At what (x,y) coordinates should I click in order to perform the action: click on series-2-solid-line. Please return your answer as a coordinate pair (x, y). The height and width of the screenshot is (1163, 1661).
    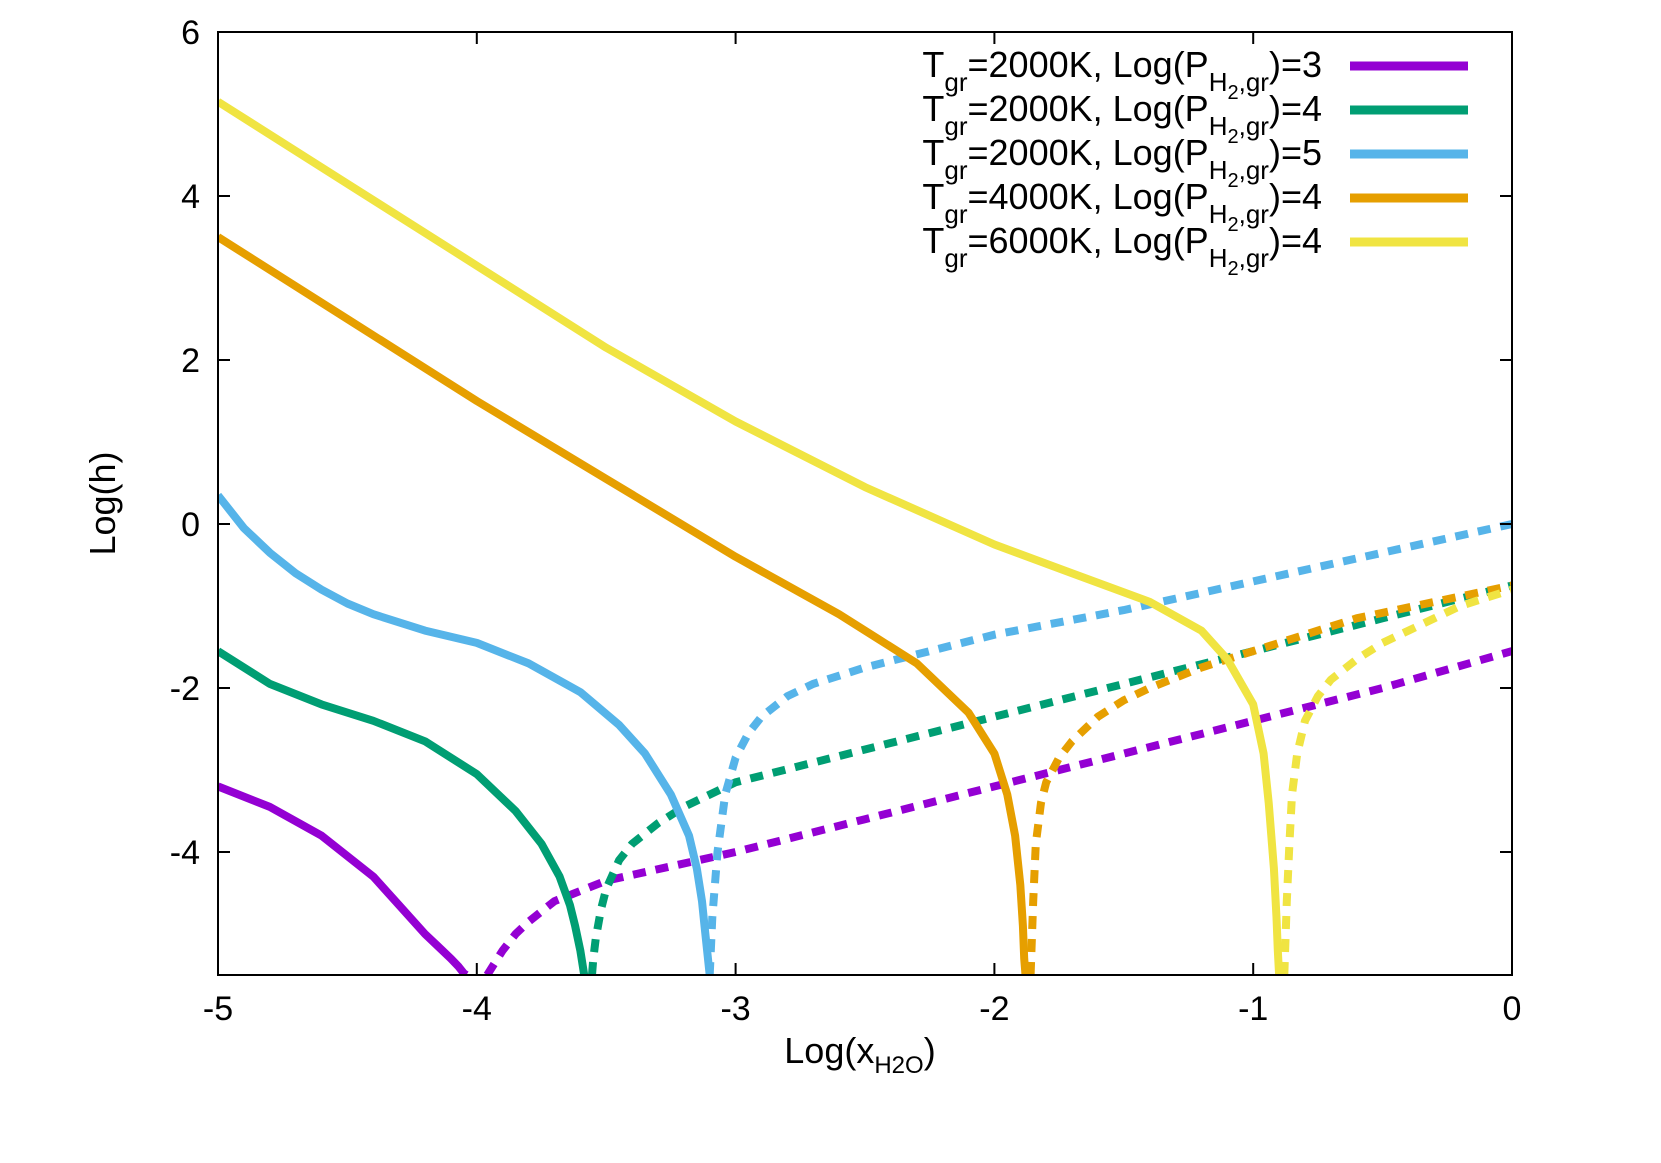
    Looking at the image, I should click on (403, 811).